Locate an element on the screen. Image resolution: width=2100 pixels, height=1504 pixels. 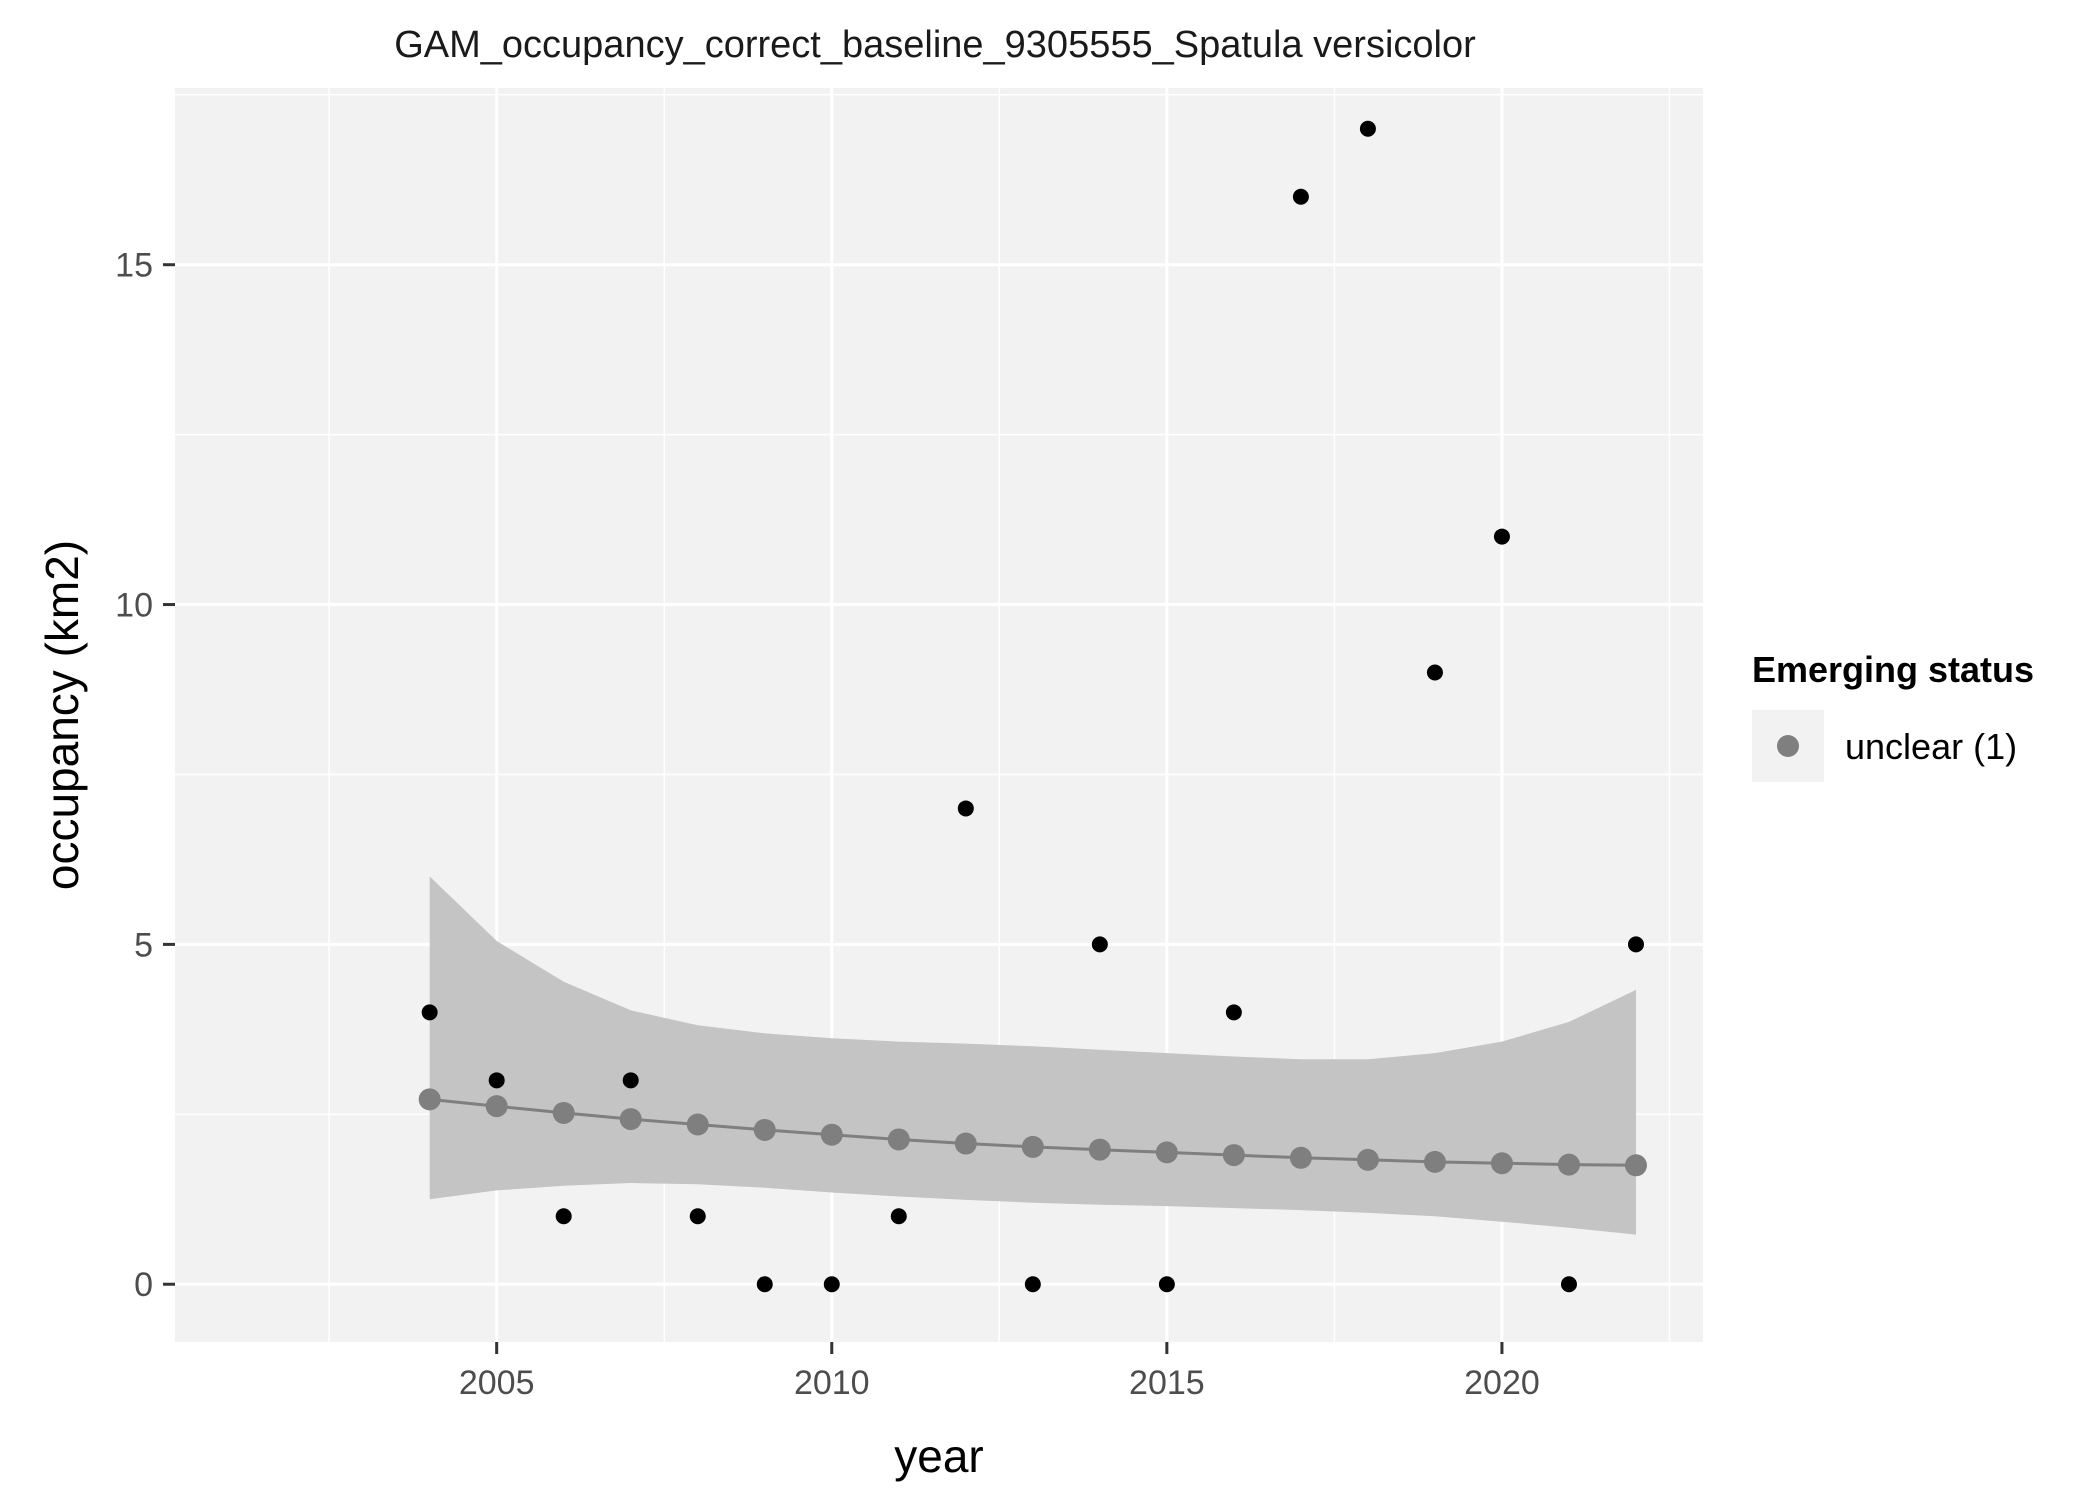
legend-entry-label: unclear (1) is located at coordinates (1931, 746).